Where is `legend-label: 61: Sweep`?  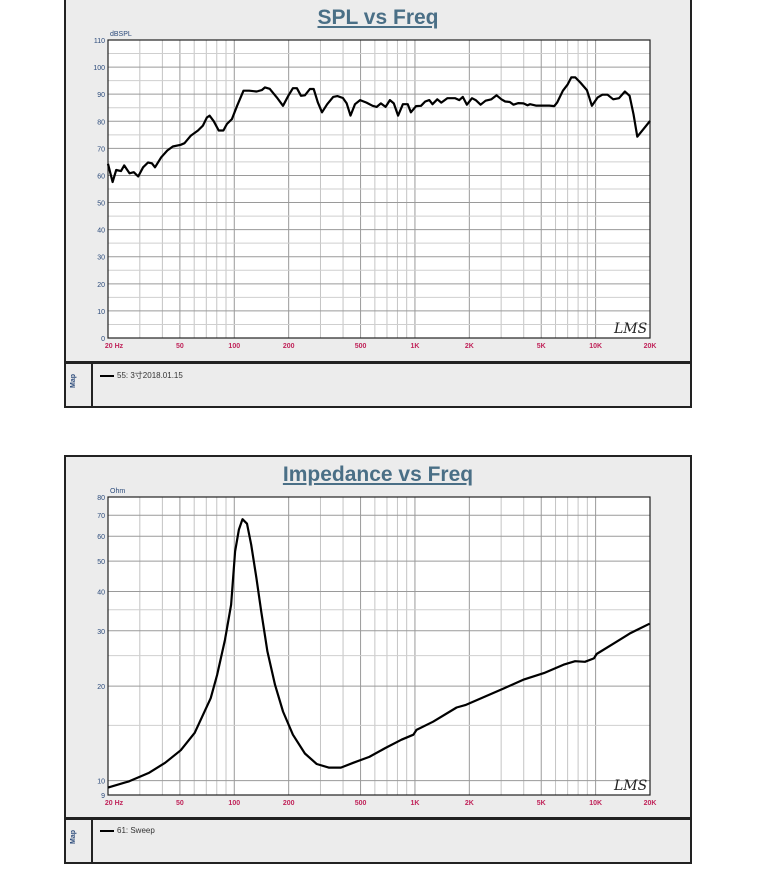 legend-label: 61: Sweep is located at coordinates (136, 830).